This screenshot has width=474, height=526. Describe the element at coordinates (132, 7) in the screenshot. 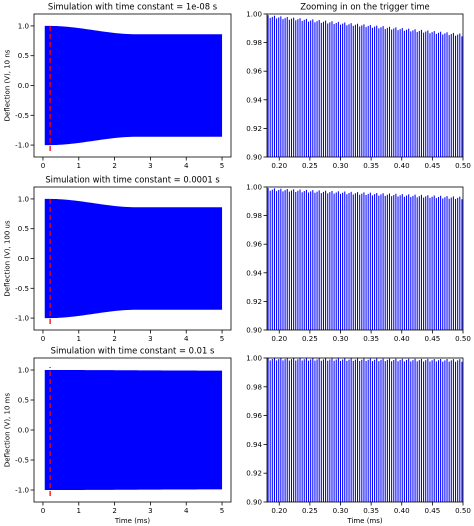

I see `chart-title: Simulation with time constant = 1e-08 s` at that location.